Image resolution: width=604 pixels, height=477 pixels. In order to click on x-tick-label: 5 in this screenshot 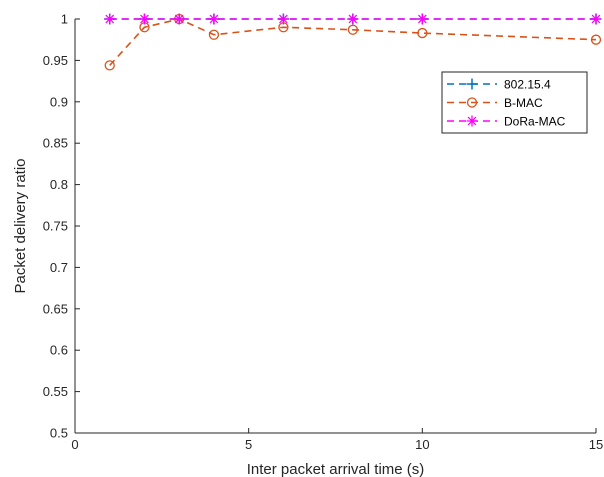, I will do `click(248, 444)`.